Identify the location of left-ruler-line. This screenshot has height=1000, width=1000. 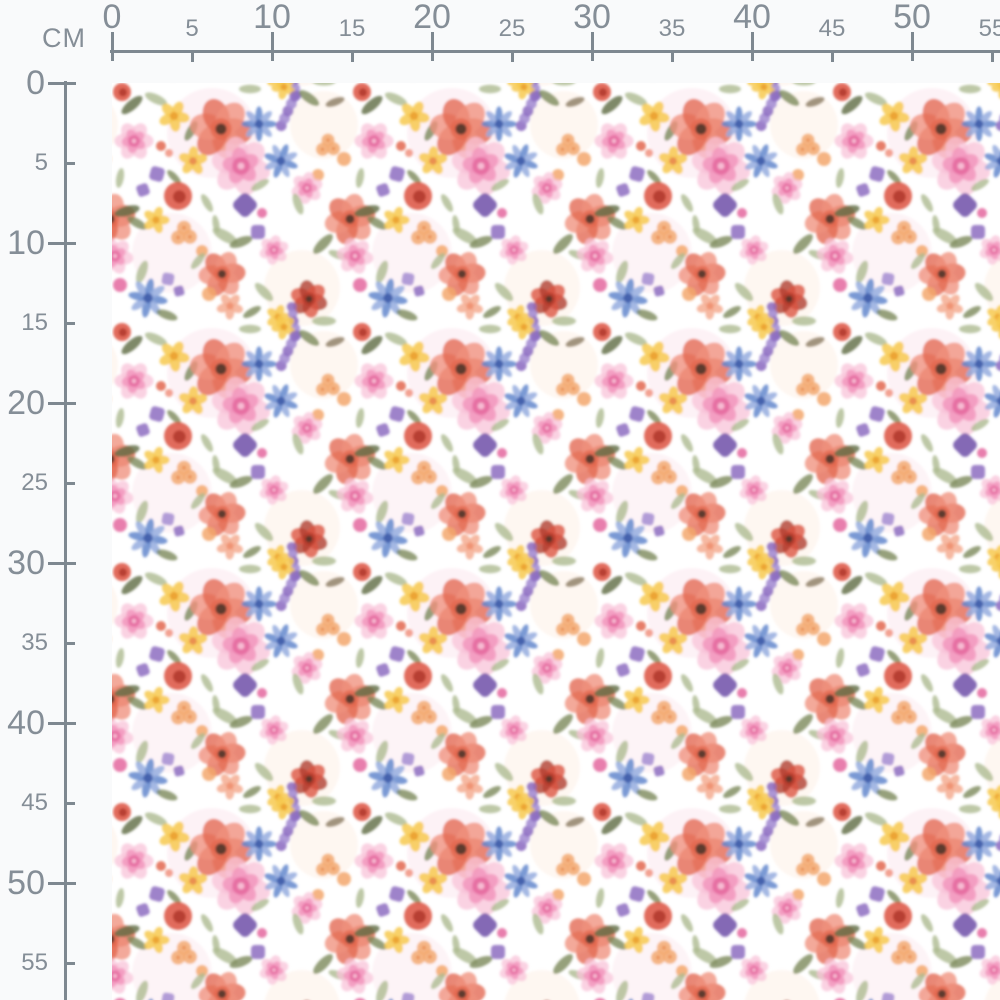
(65, 540).